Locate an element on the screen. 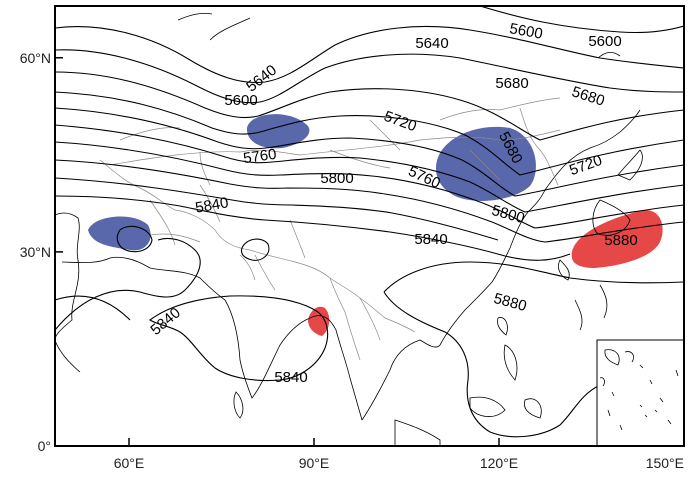 This screenshot has width=700, height=481. negative-anomaly-west-asia is located at coordinates (119, 233).